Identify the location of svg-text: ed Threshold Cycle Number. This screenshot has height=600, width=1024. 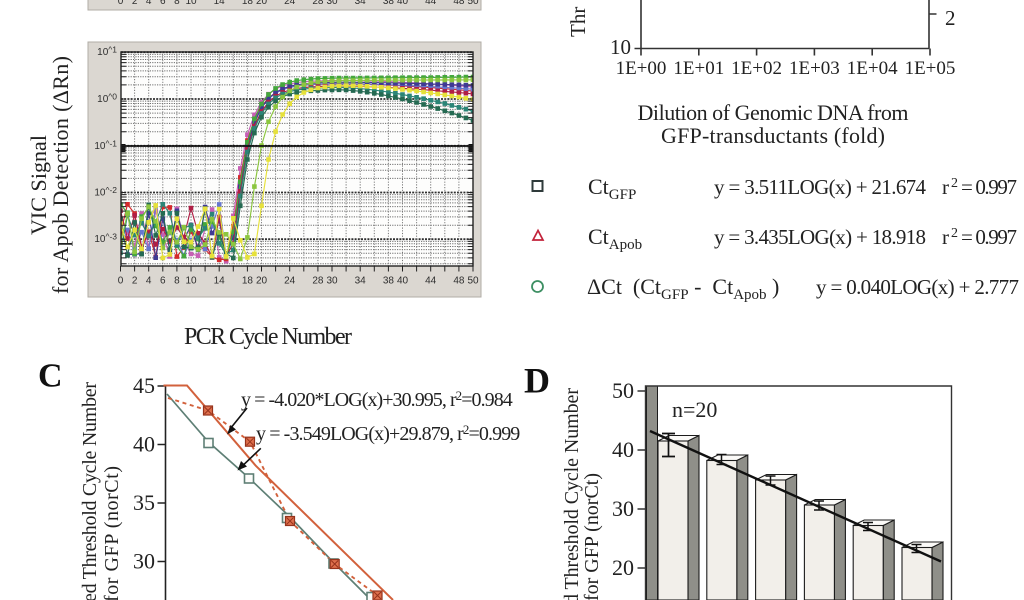
(90, 491).